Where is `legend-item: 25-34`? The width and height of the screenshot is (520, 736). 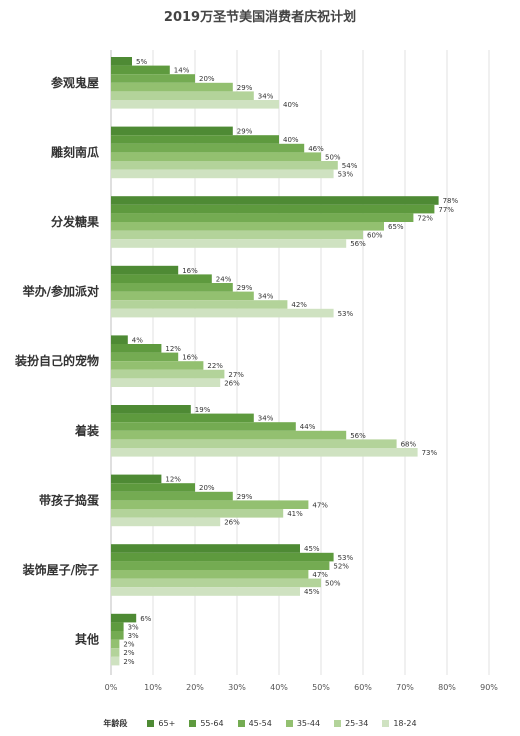 legend-item: 25-34 is located at coordinates (351, 723).